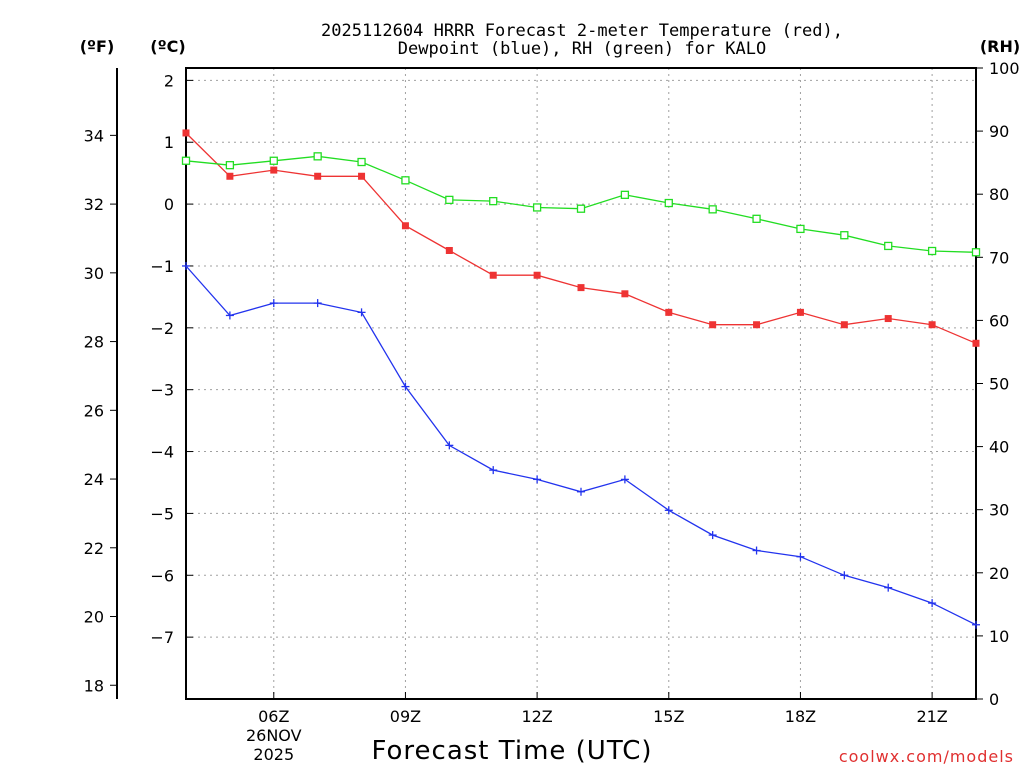 The width and height of the screenshot is (1024, 768). What do you see at coordinates (94, 410) in the screenshot?
I see `fahrenheit-tick-label: 26` at bounding box center [94, 410].